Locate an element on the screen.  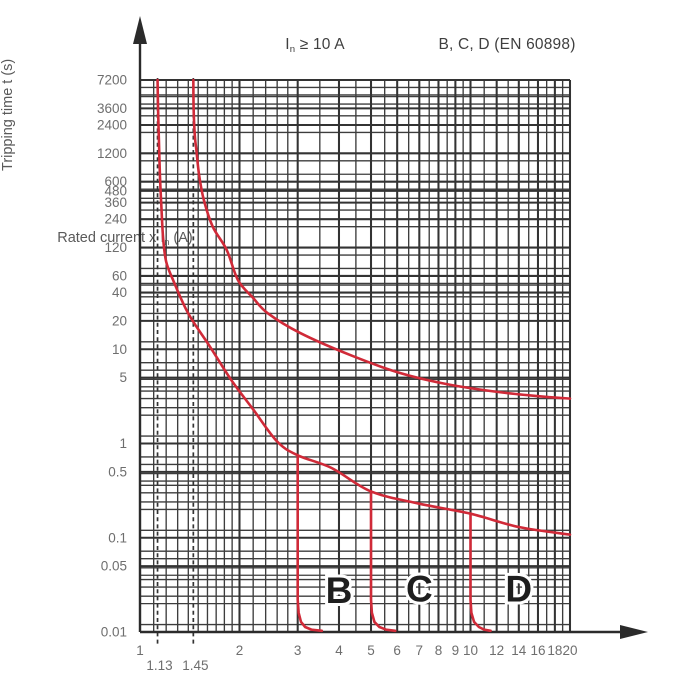
curve-instantaneous-trip-D is located at coordinates (480, 572).